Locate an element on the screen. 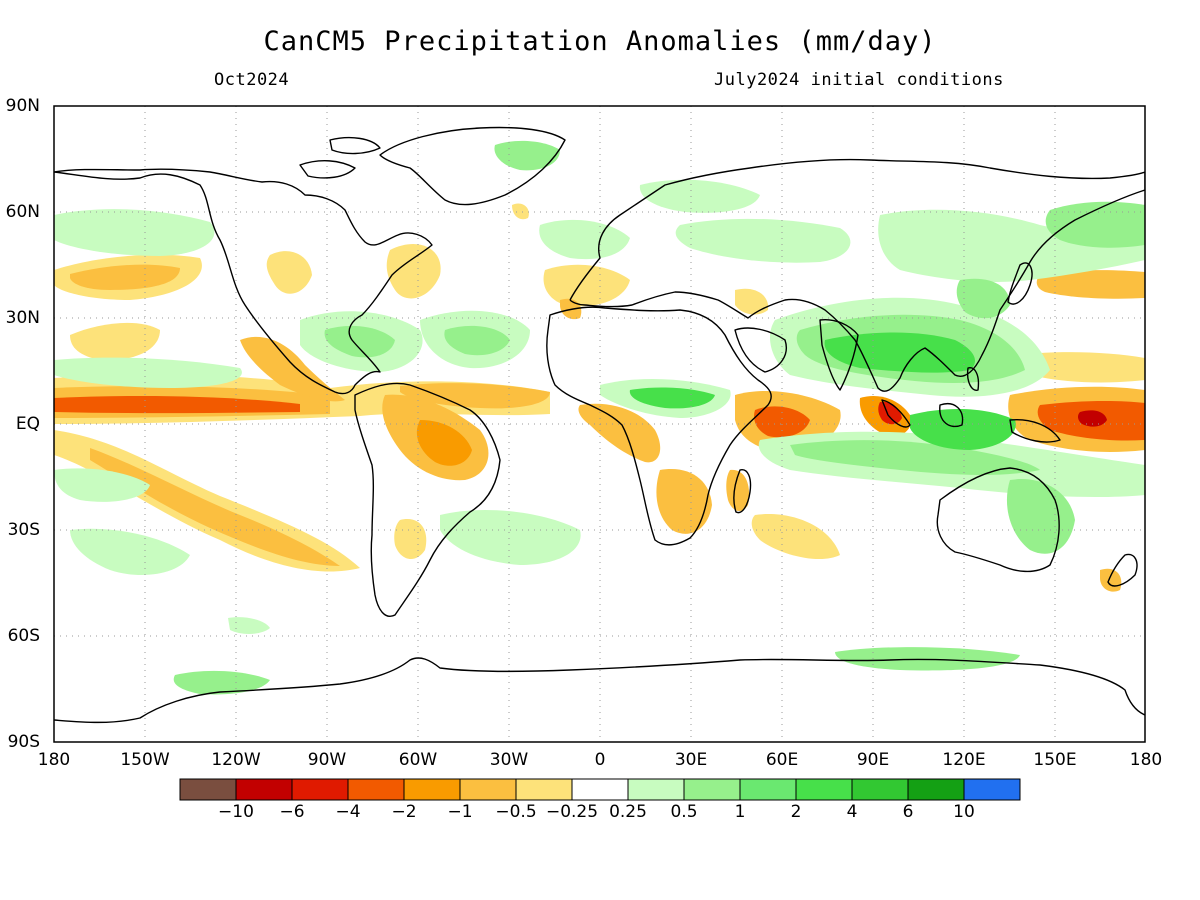 The height and width of the screenshot is (900, 1200). coastline-canadian-islands is located at coordinates (340, 157).